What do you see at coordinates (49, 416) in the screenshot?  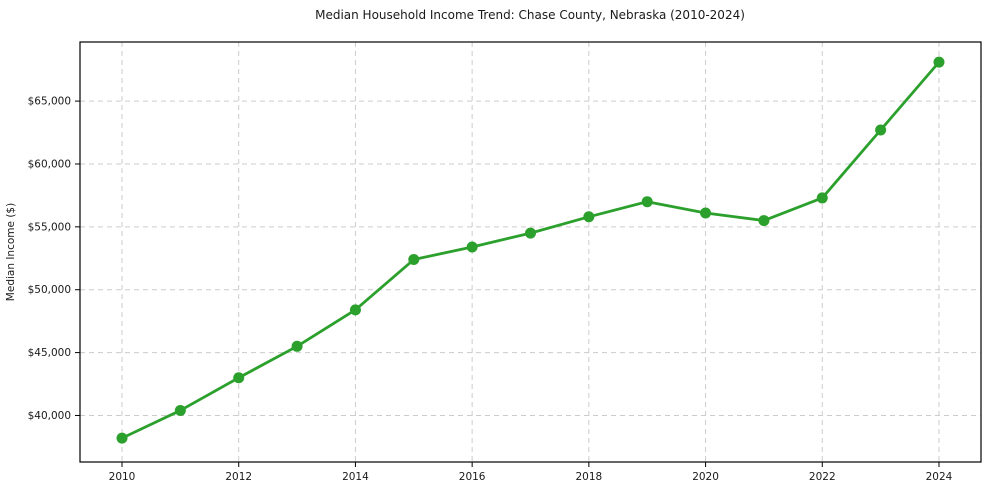 I see `y-tick-label: $40,000` at bounding box center [49, 416].